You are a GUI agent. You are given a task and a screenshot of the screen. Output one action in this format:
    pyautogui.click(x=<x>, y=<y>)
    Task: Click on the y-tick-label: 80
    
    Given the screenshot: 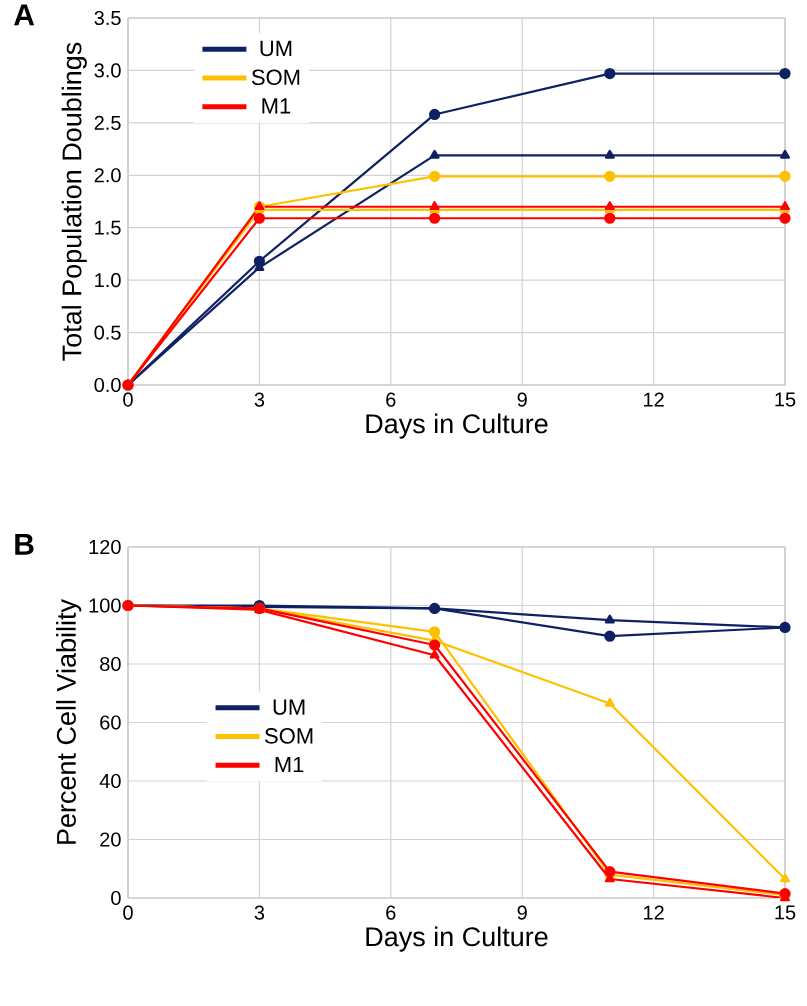 What is the action you would take?
    pyautogui.click(x=110, y=664)
    